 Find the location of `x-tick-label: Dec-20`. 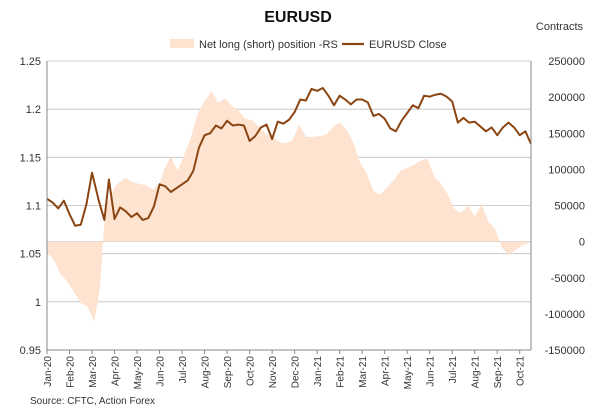

x-tick-label: Dec-20 is located at coordinates (296, 372).